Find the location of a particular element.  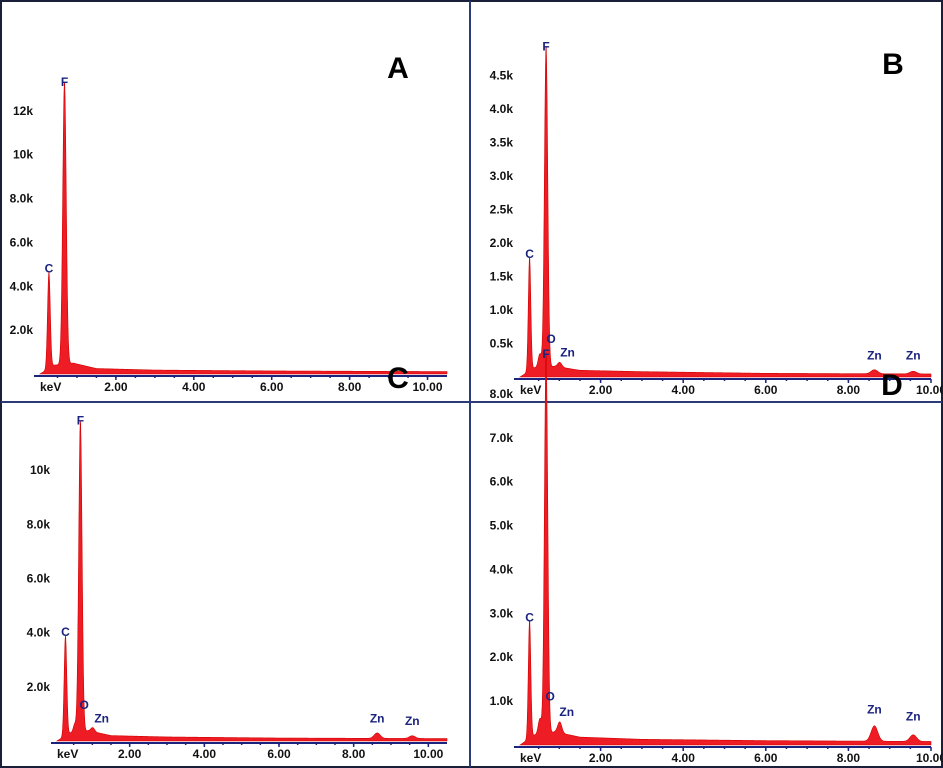

y-tick-label: 7.0k is located at coordinates (502, 438).